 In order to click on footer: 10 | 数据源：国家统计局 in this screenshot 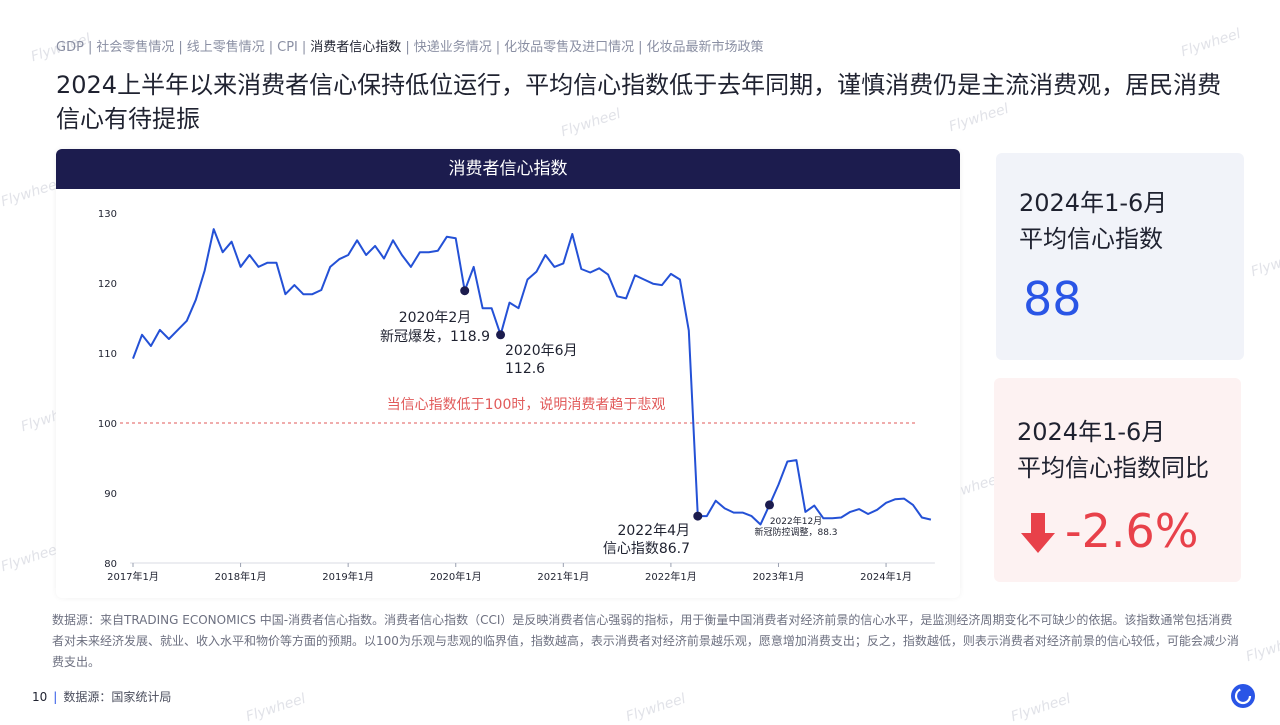, I will do `click(101, 696)`.